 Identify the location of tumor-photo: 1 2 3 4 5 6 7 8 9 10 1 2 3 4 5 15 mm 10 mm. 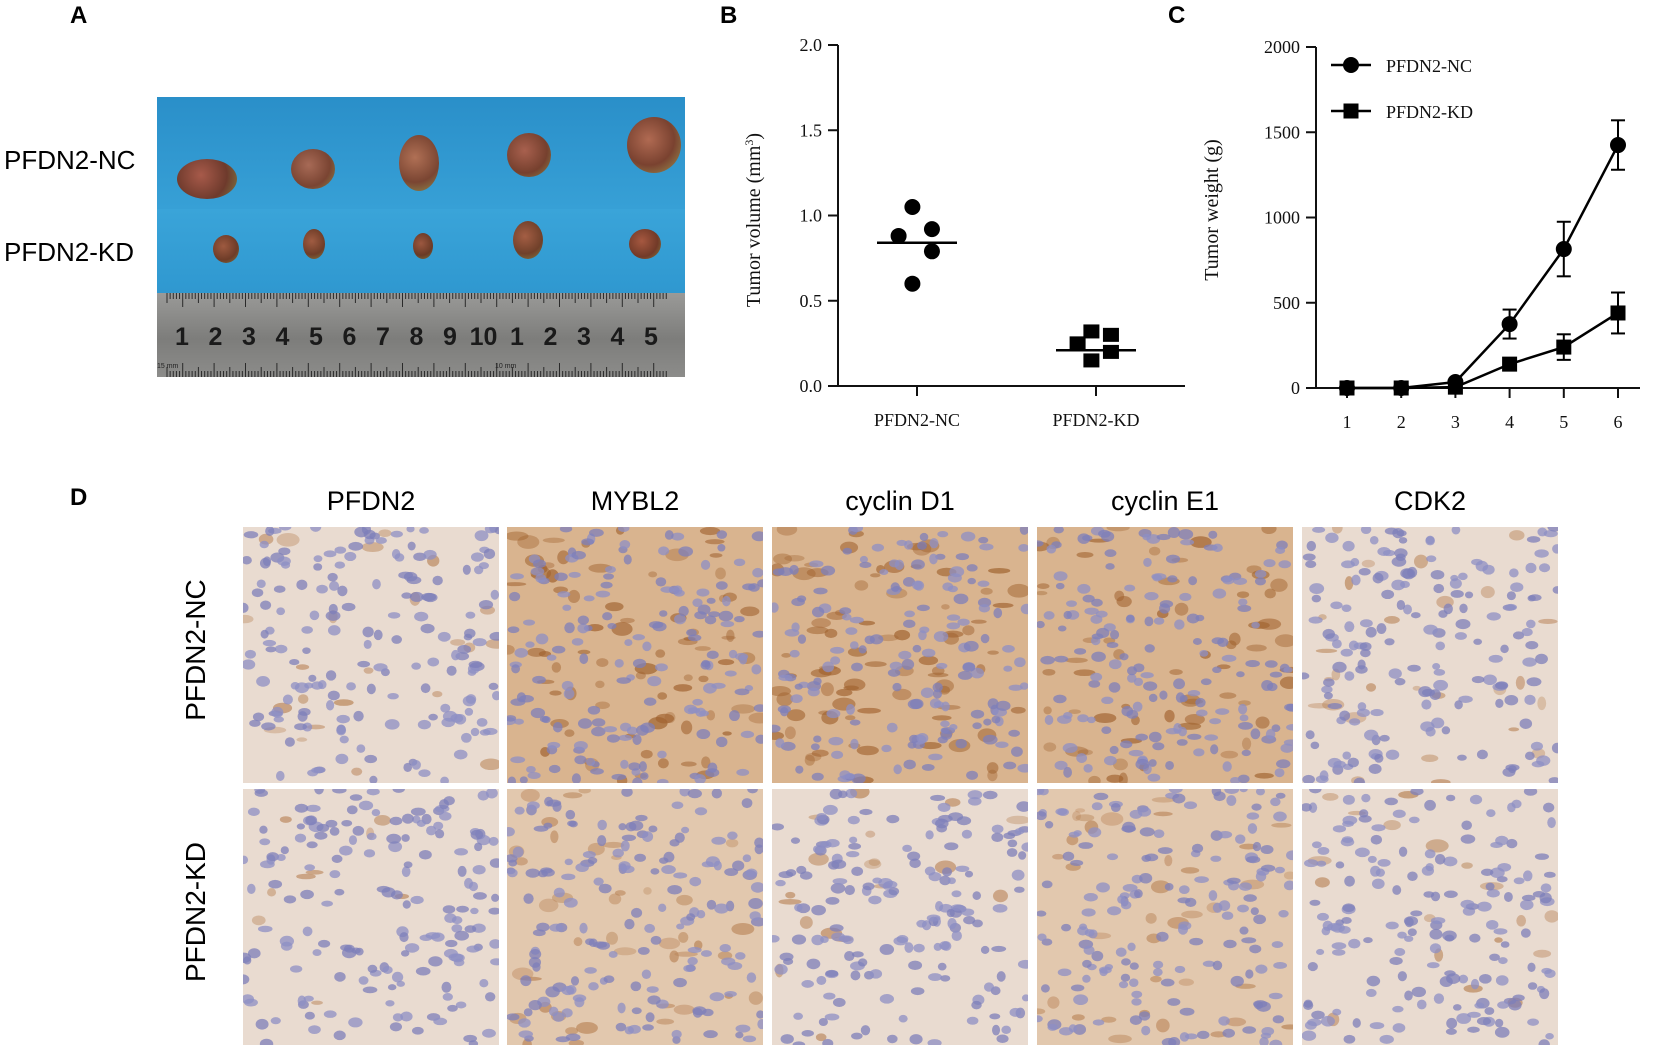
(421, 237).